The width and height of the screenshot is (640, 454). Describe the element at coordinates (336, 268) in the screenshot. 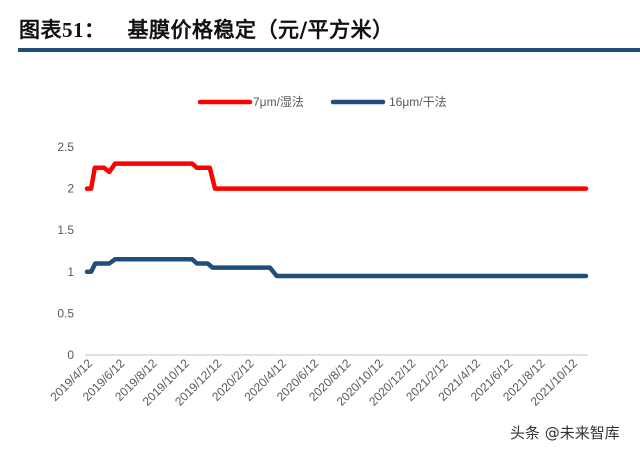

I see `series-line-16um-dry` at that location.